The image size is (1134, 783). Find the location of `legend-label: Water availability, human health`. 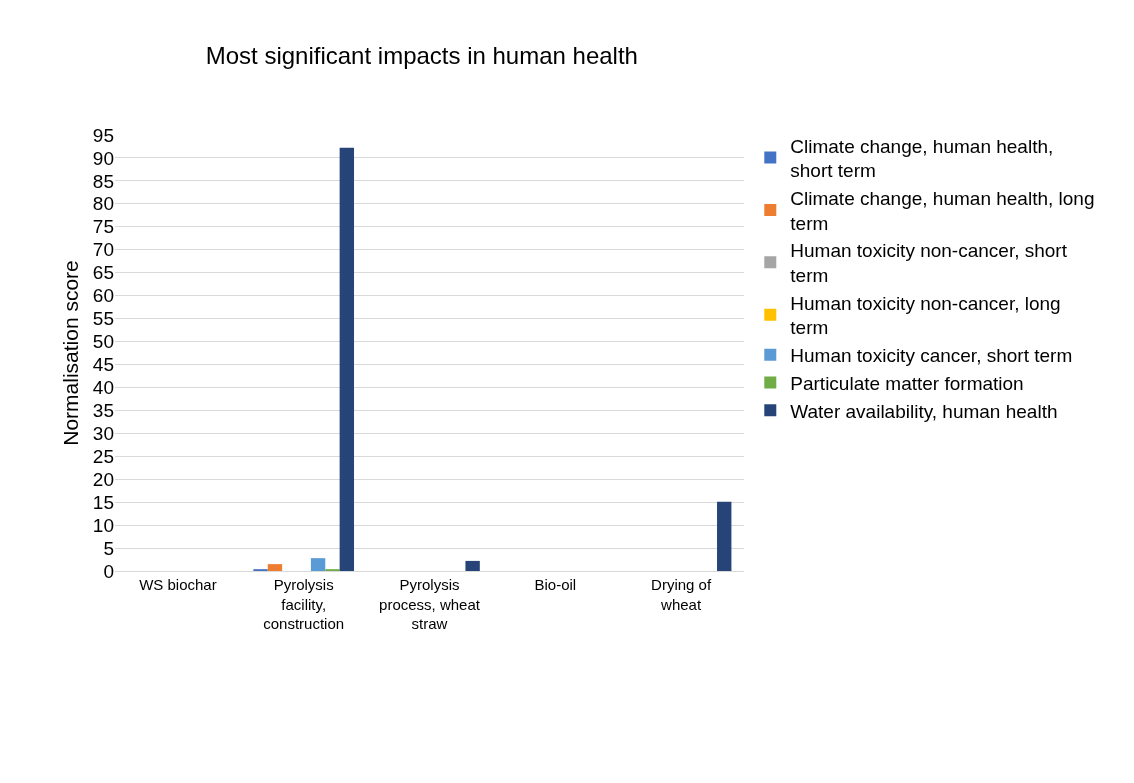

legend-label: Water availability, human health is located at coordinates (924, 411).